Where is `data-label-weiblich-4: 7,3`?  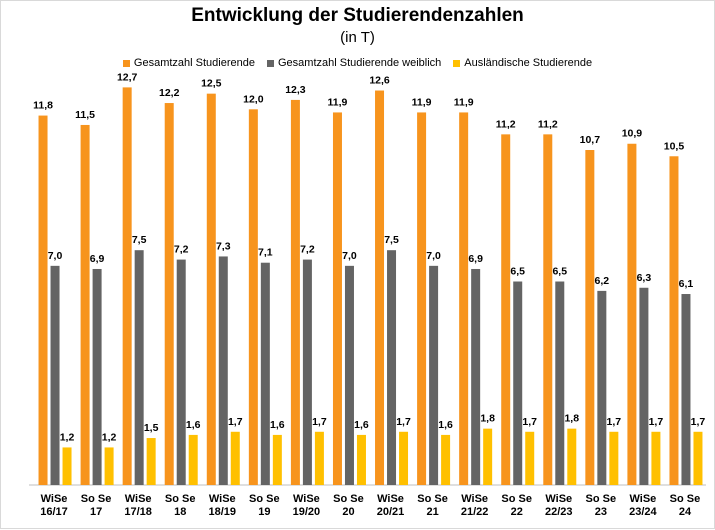 data-label-weiblich-4: 7,3 is located at coordinates (223, 246).